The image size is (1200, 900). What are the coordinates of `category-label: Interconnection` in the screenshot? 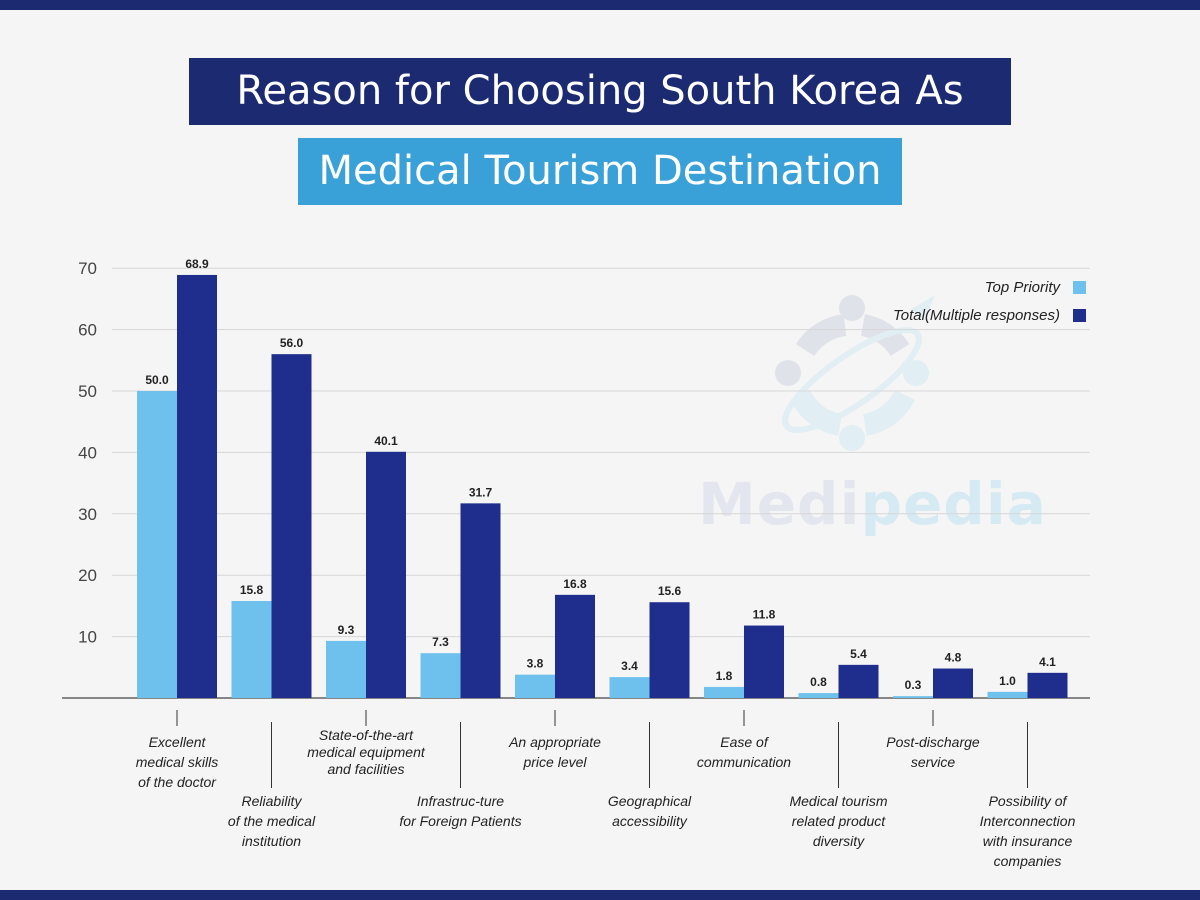 It's located at (1028, 821).